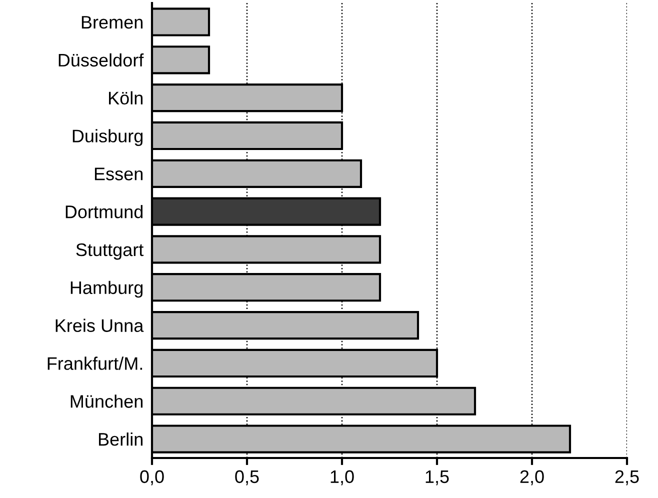 The height and width of the screenshot is (498, 658). I want to click on y-tick-label: Berlin, so click(120, 439).